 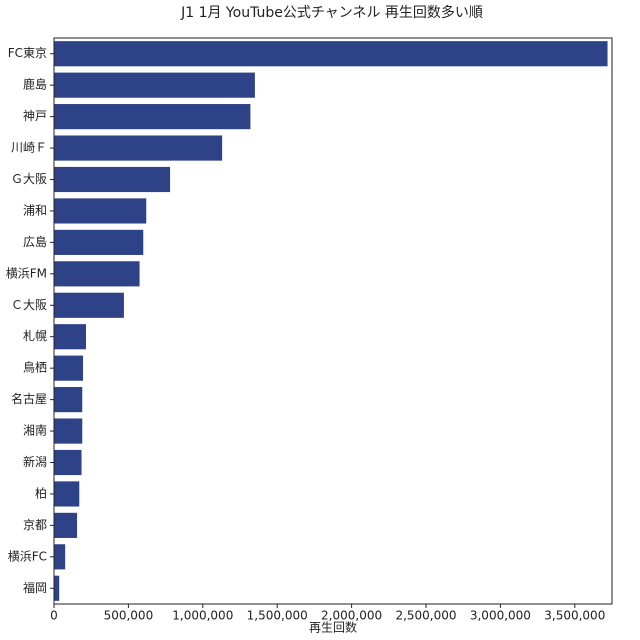 I want to click on x-tick-label: 1,500,000, so click(x=277, y=616).